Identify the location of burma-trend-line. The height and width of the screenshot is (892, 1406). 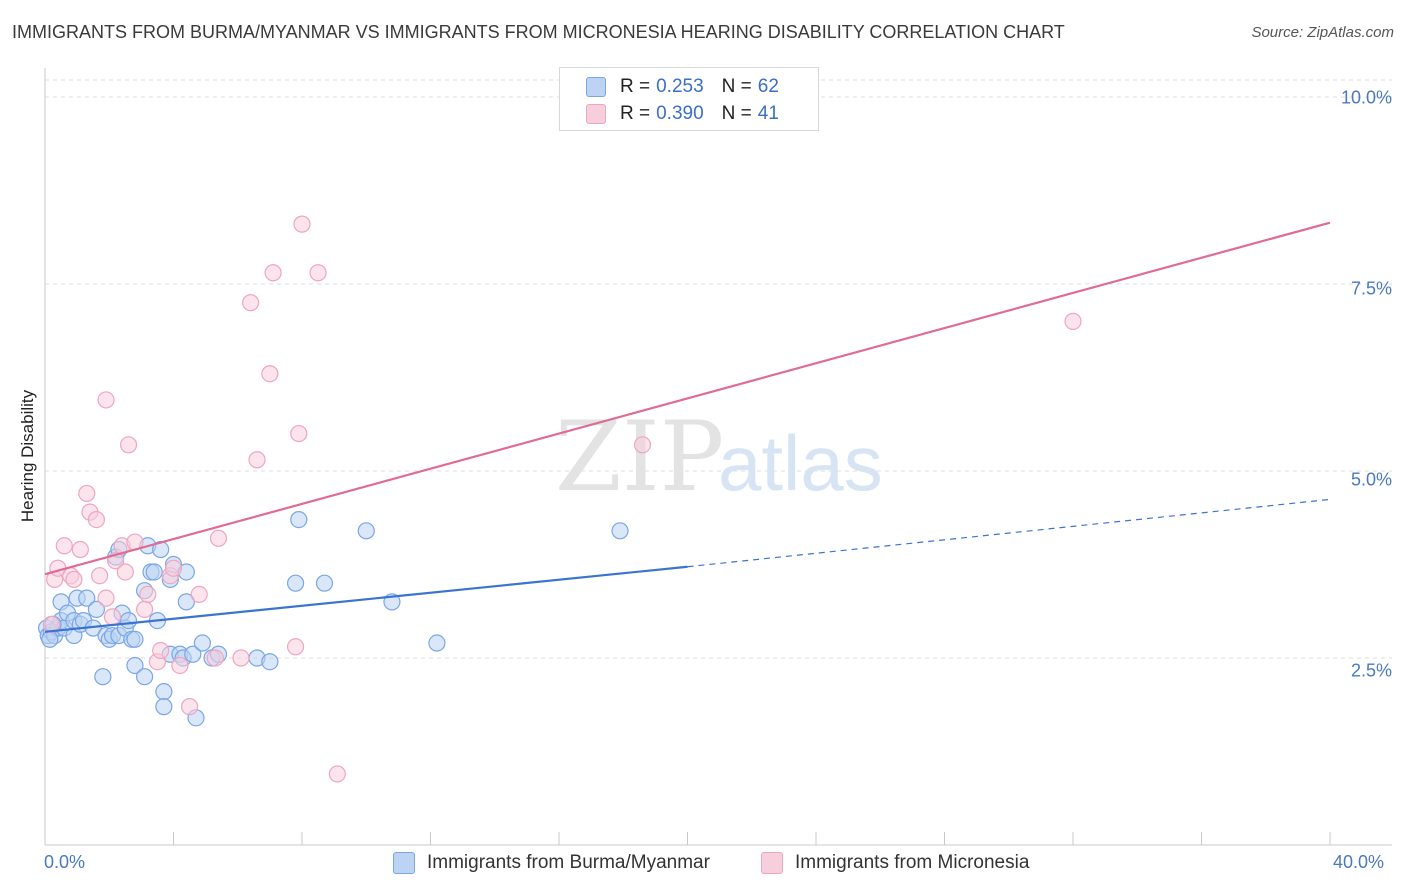
(366, 599).